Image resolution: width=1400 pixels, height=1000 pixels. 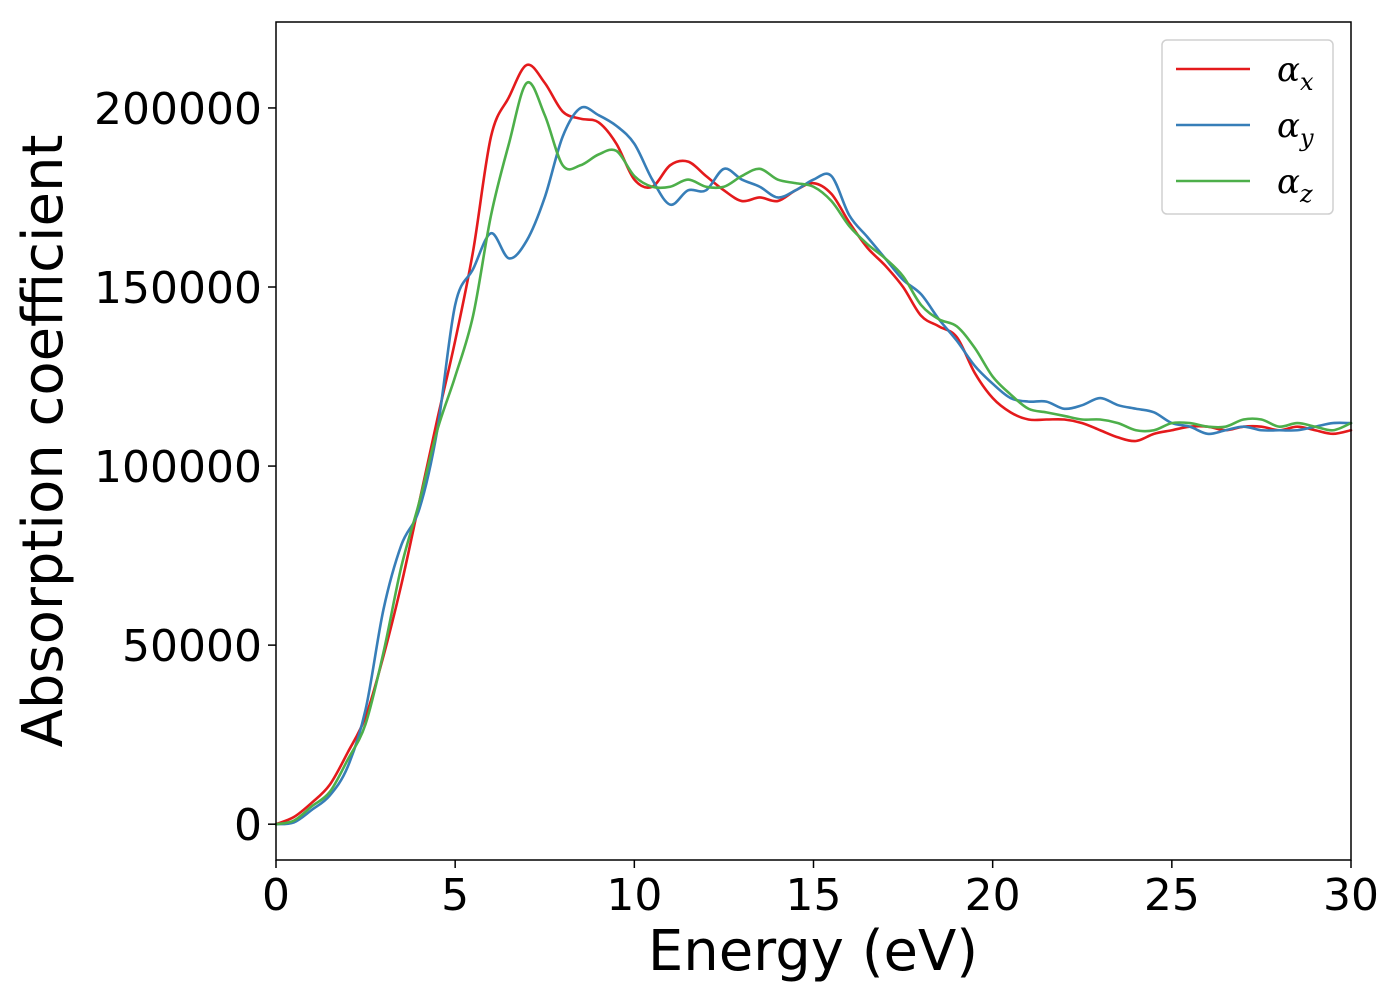 I want to click on x-tick-label: 30, so click(x=1351, y=895).